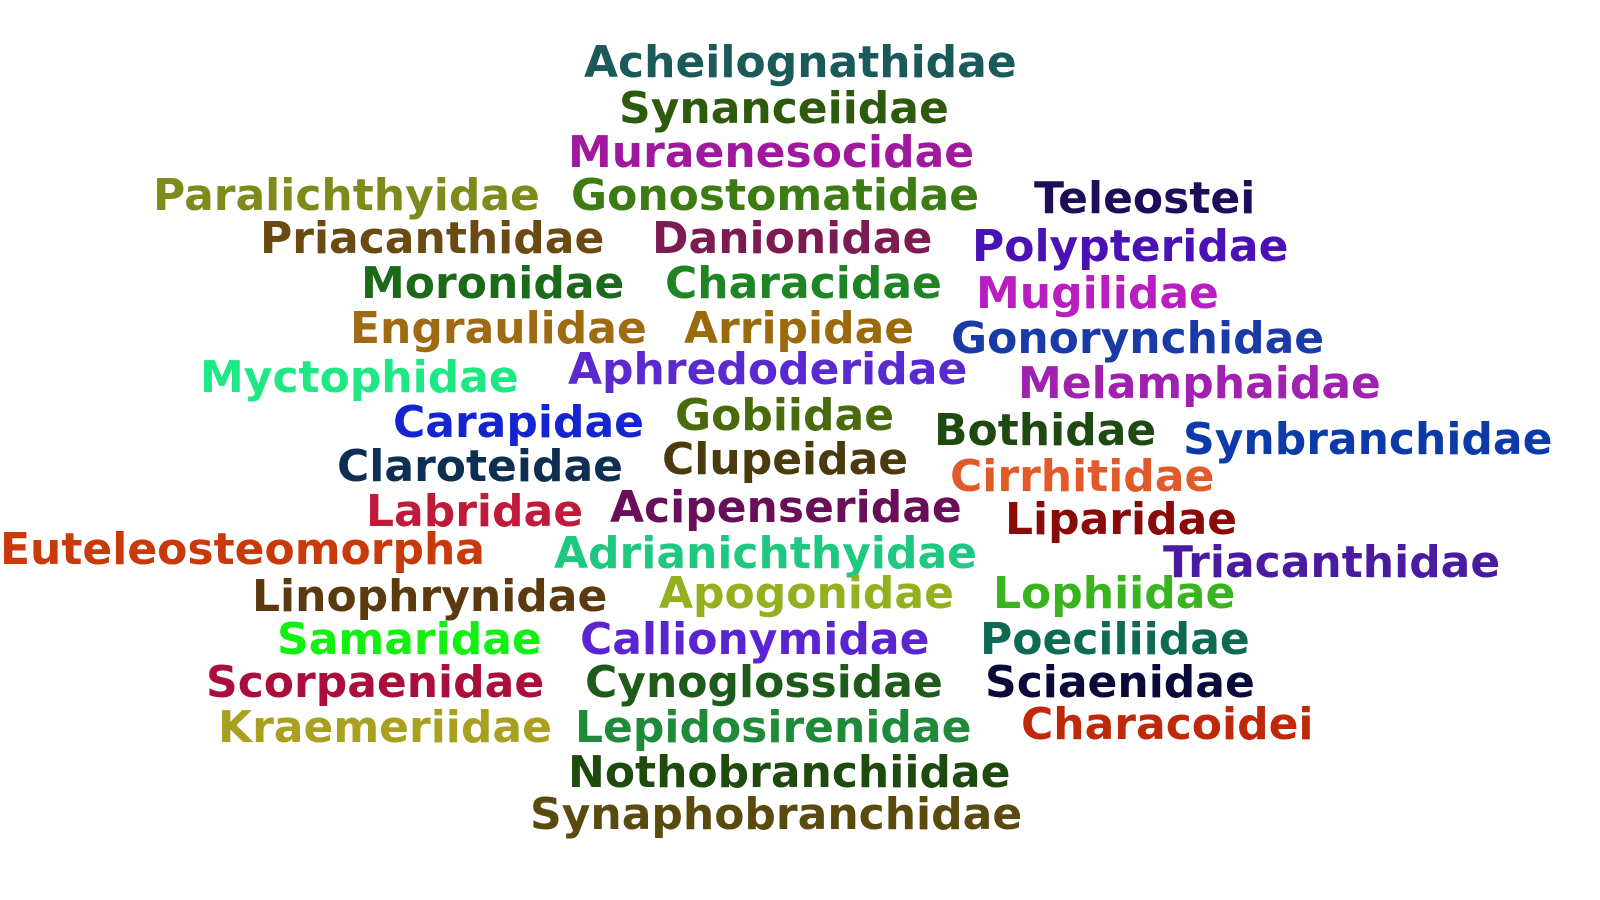 The height and width of the screenshot is (900, 1600). I want to click on word-myctophidae: Myctophidae, so click(359, 377).